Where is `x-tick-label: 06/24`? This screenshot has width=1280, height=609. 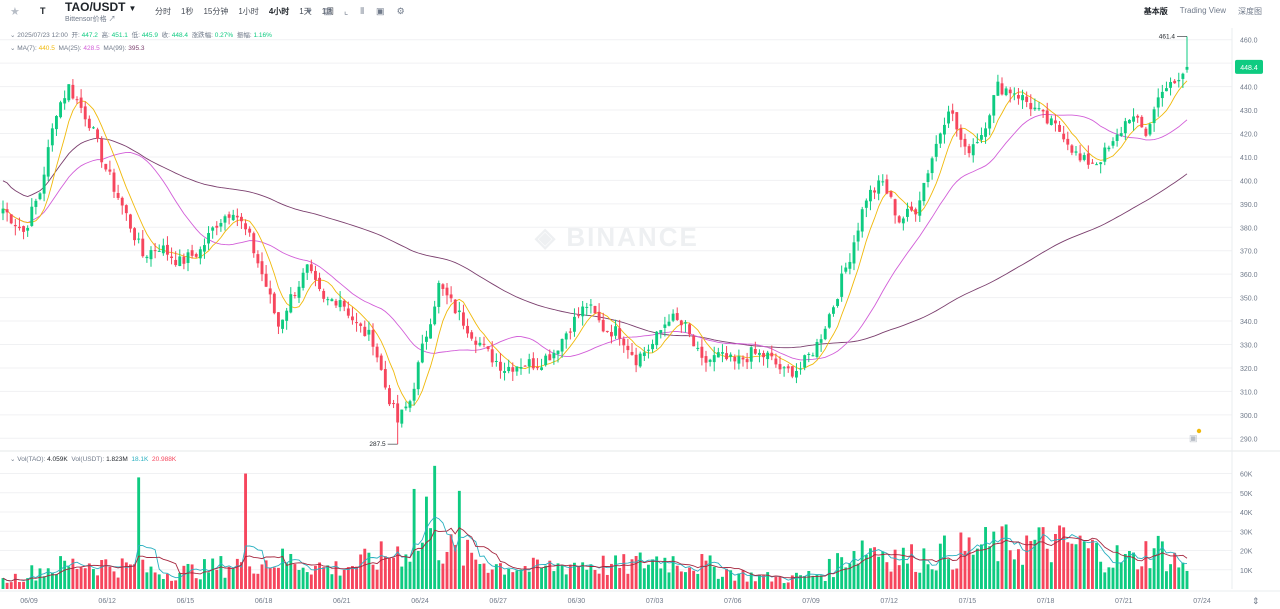 x-tick-label: 06/24 is located at coordinates (420, 601).